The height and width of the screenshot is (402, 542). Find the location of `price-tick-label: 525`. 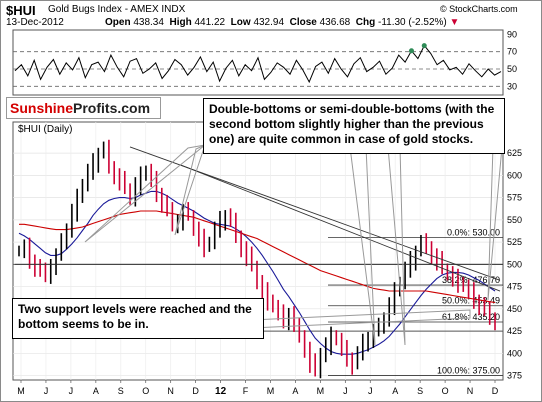

price-tick-label: 525 is located at coordinates (514, 242).